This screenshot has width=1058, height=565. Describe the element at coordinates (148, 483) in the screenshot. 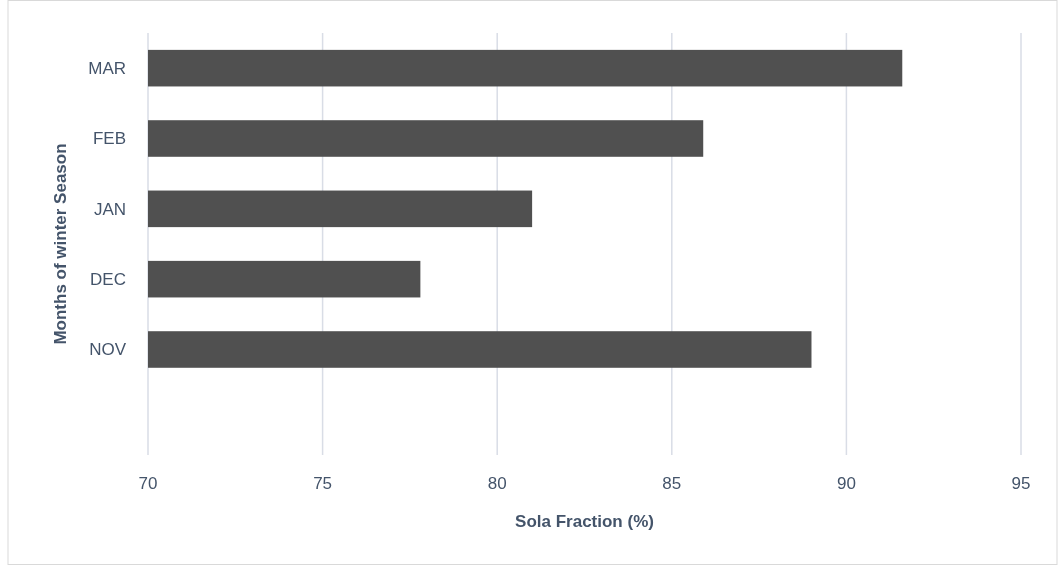

I see `x-tick-label: 70` at that location.